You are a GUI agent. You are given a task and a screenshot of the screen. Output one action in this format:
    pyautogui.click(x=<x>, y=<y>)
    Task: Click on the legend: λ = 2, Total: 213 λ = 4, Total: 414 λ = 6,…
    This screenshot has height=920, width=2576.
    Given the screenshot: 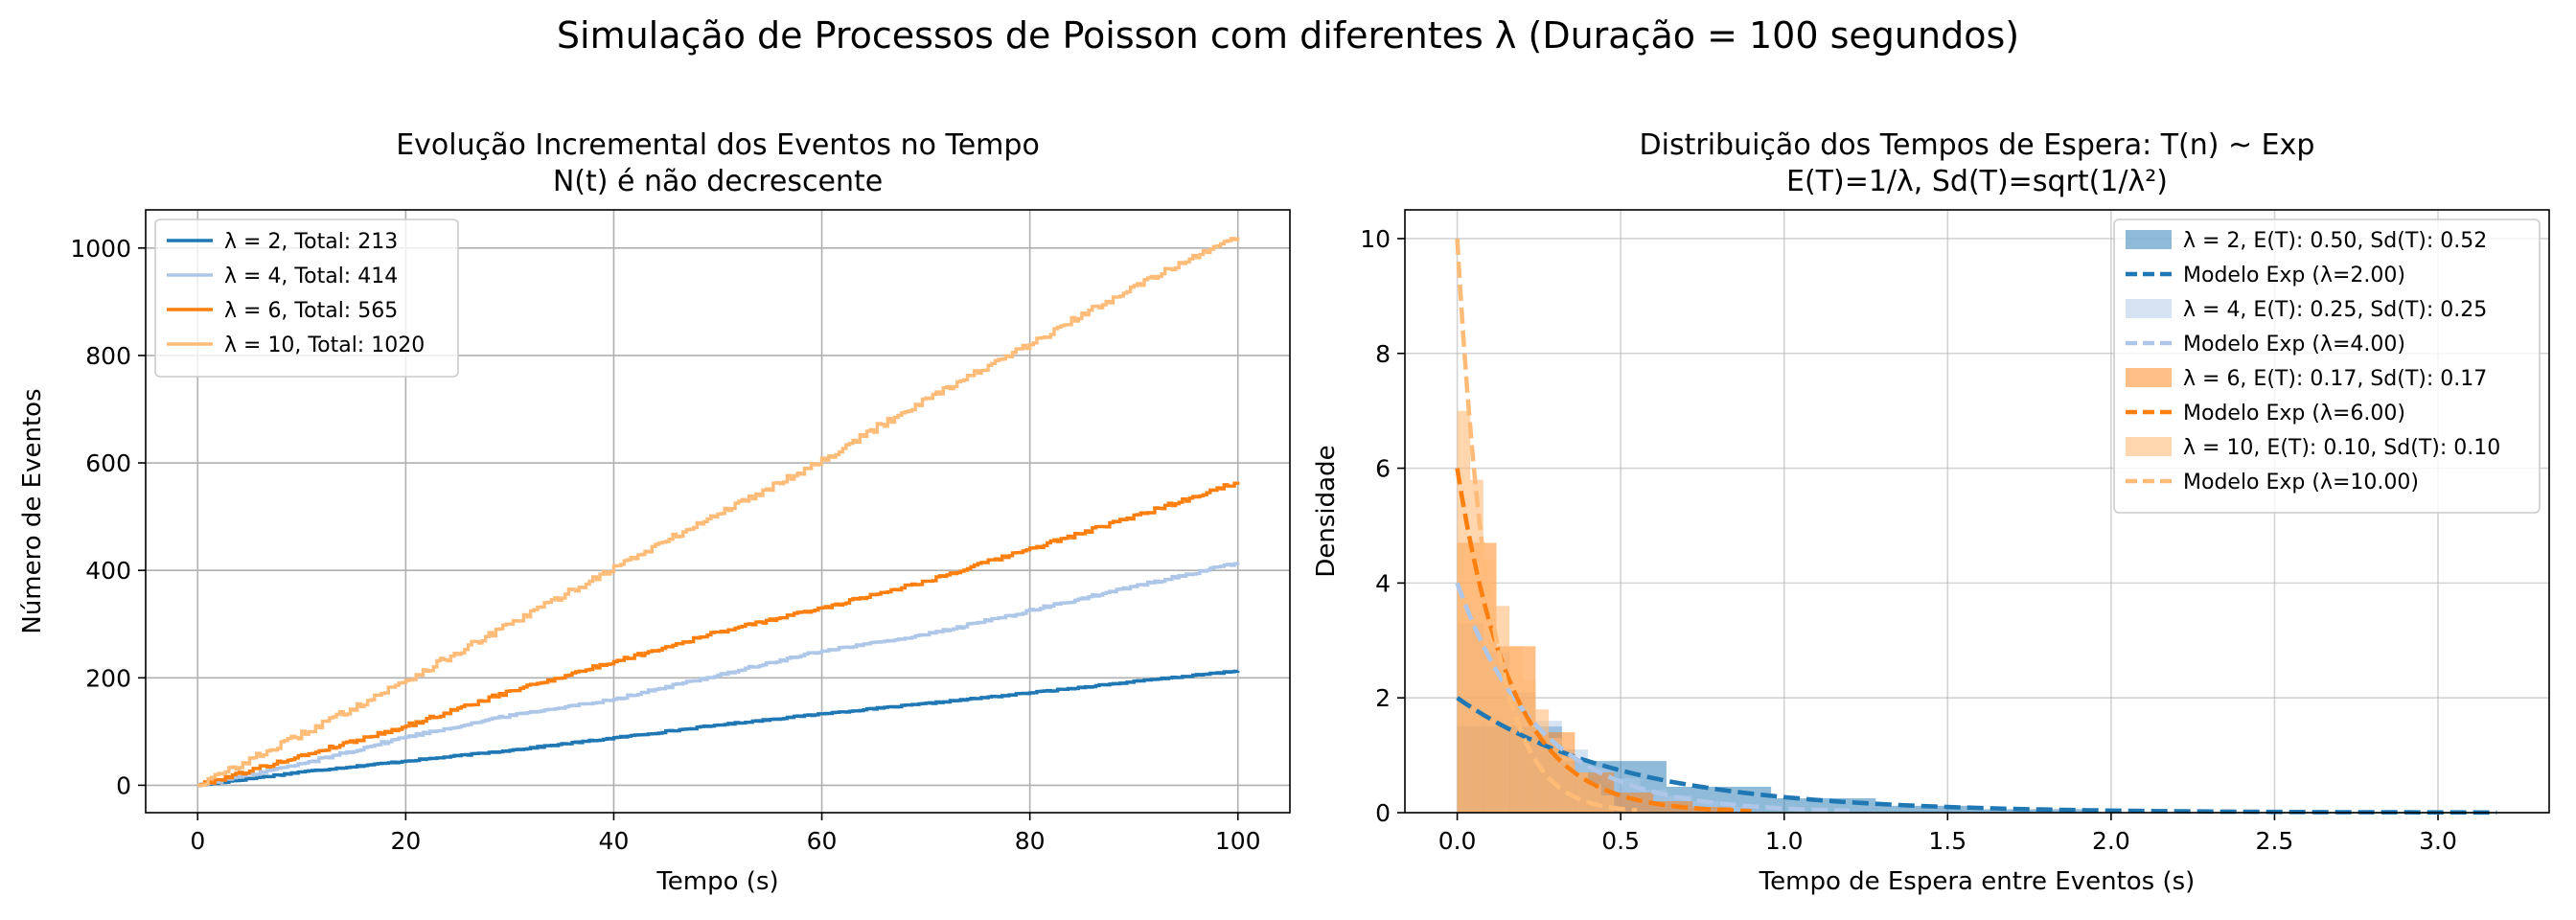 What is the action you would take?
    pyautogui.click(x=306, y=298)
    